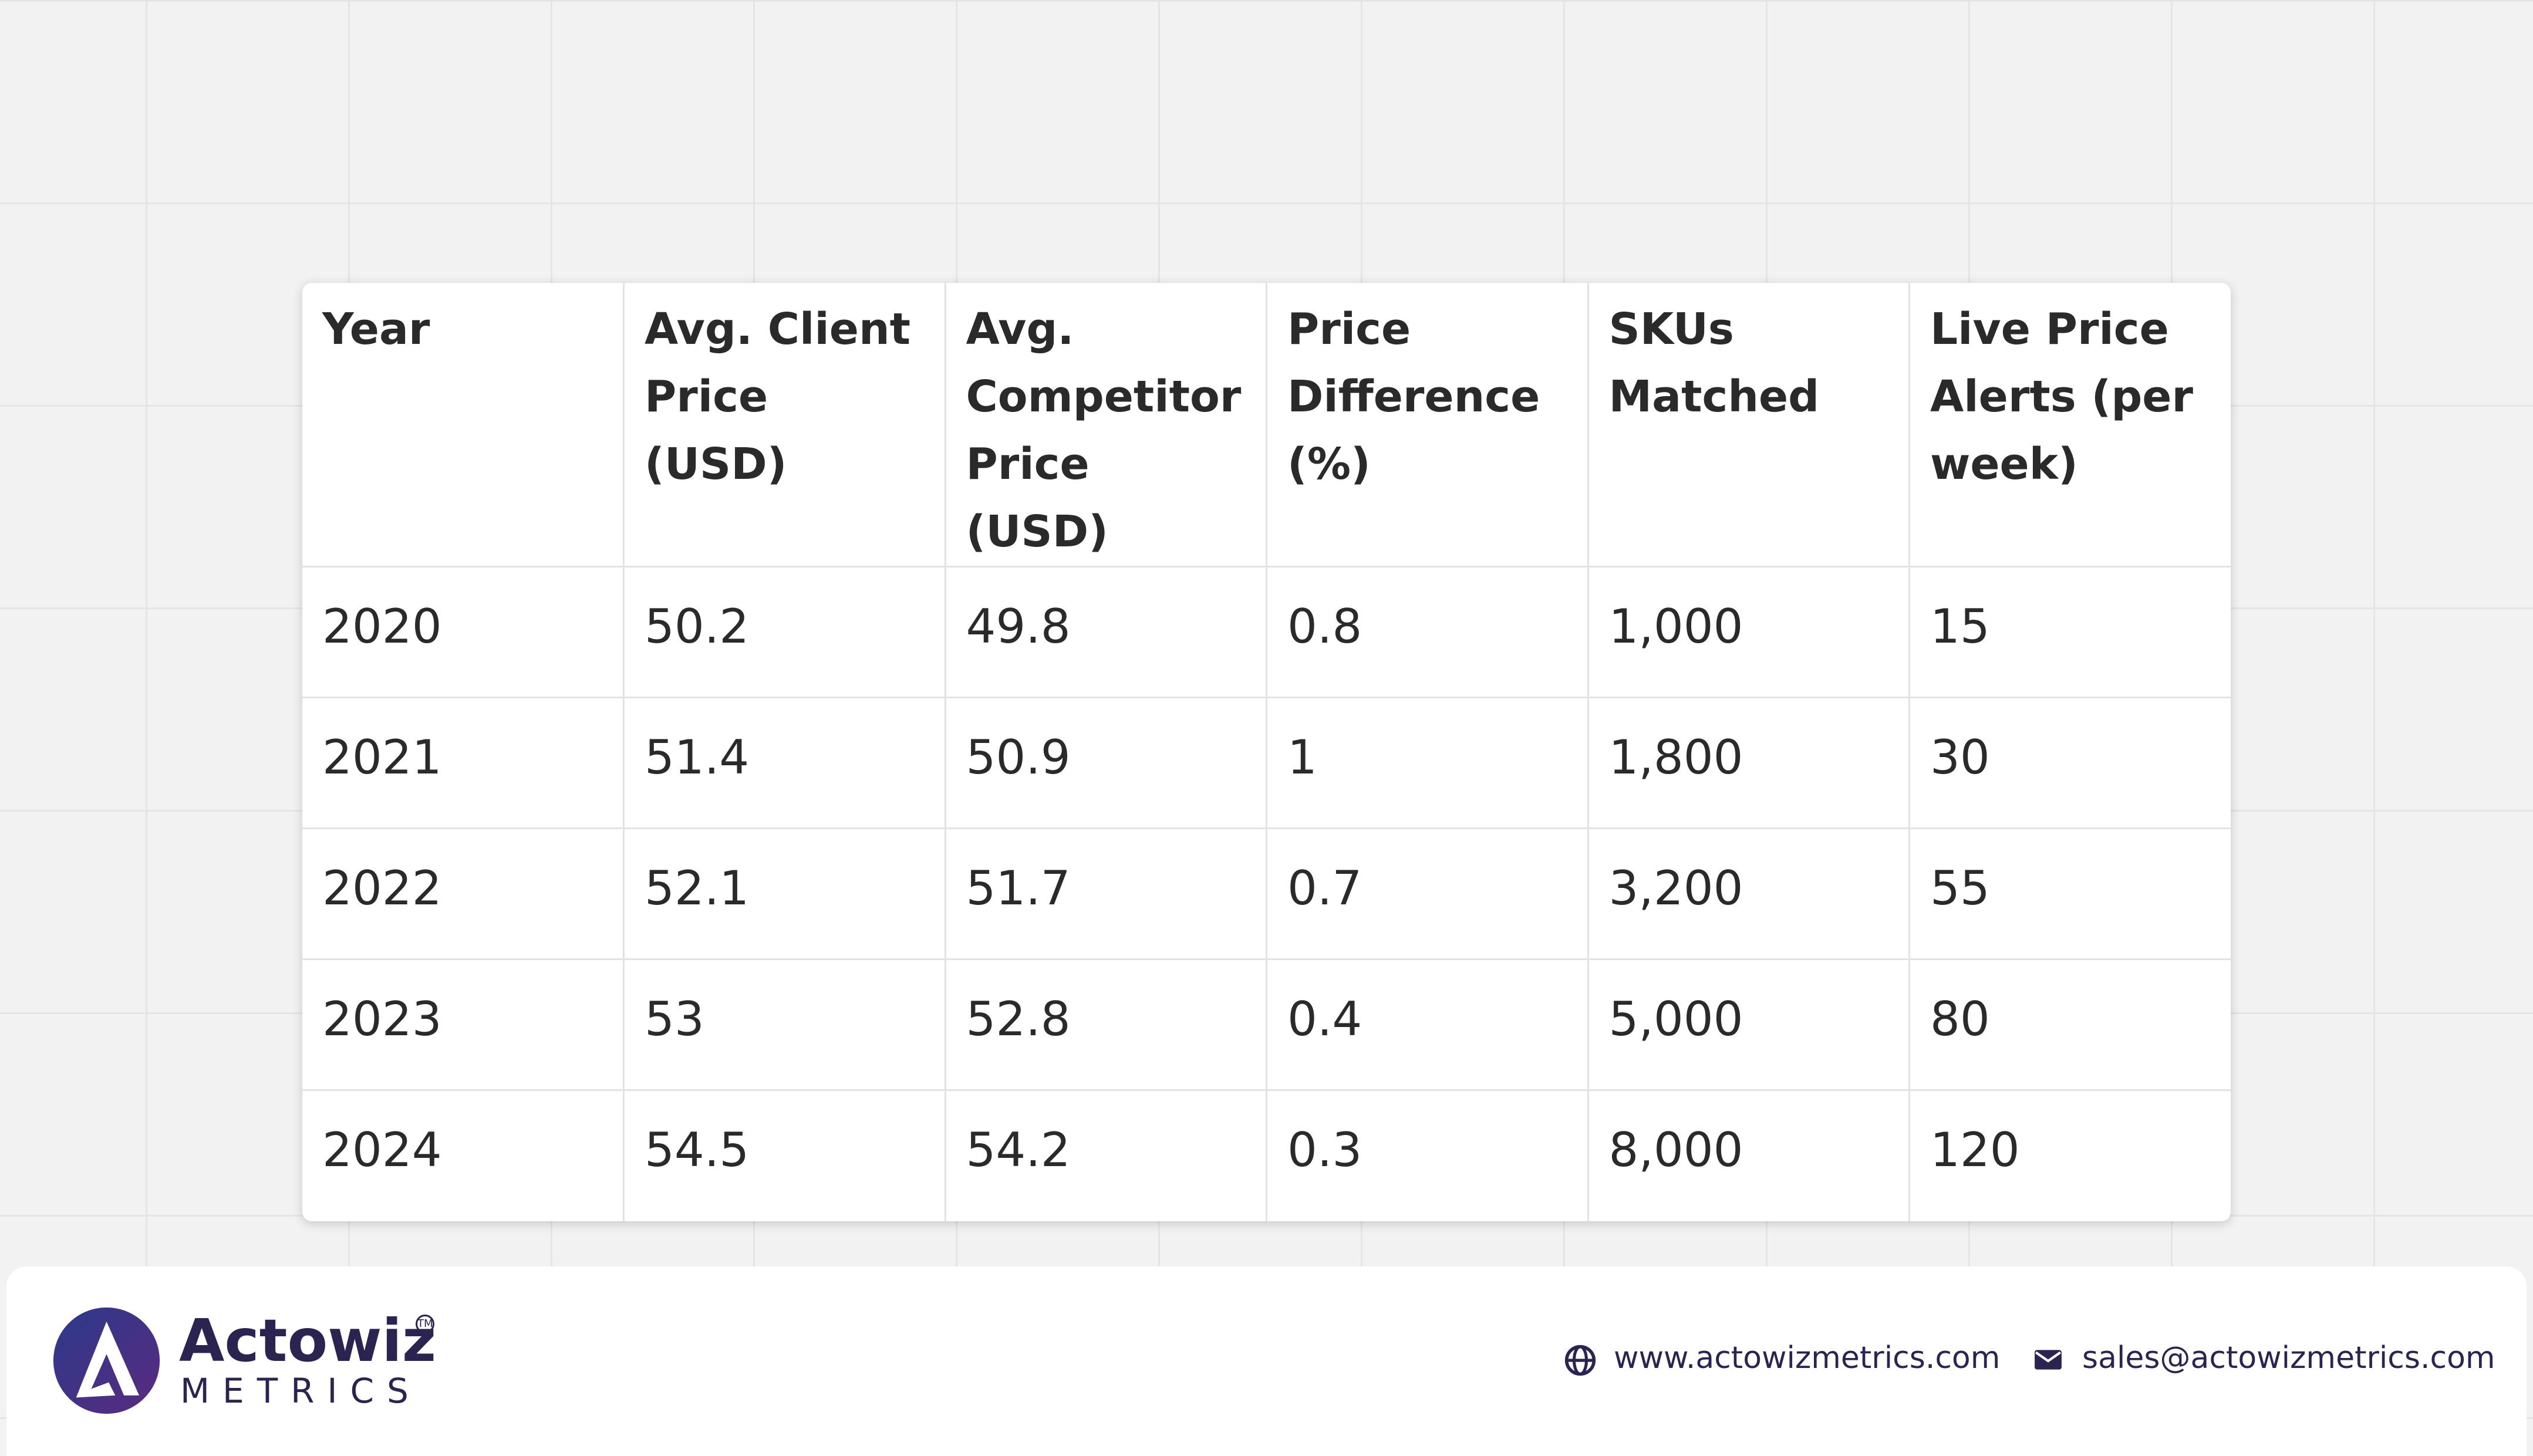 The width and height of the screenshot is (2533, 1456). What do you see at coordinates (784, 893) in the screenshot?
I see `table-cell: 52.1` at bounding box center [784, 893].